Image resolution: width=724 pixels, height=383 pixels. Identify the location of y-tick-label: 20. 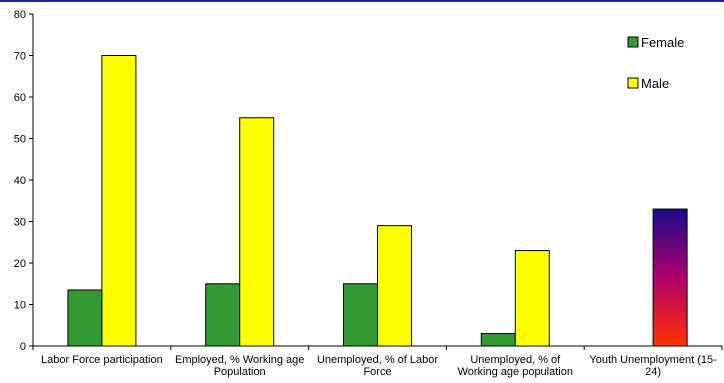
(20, 264).